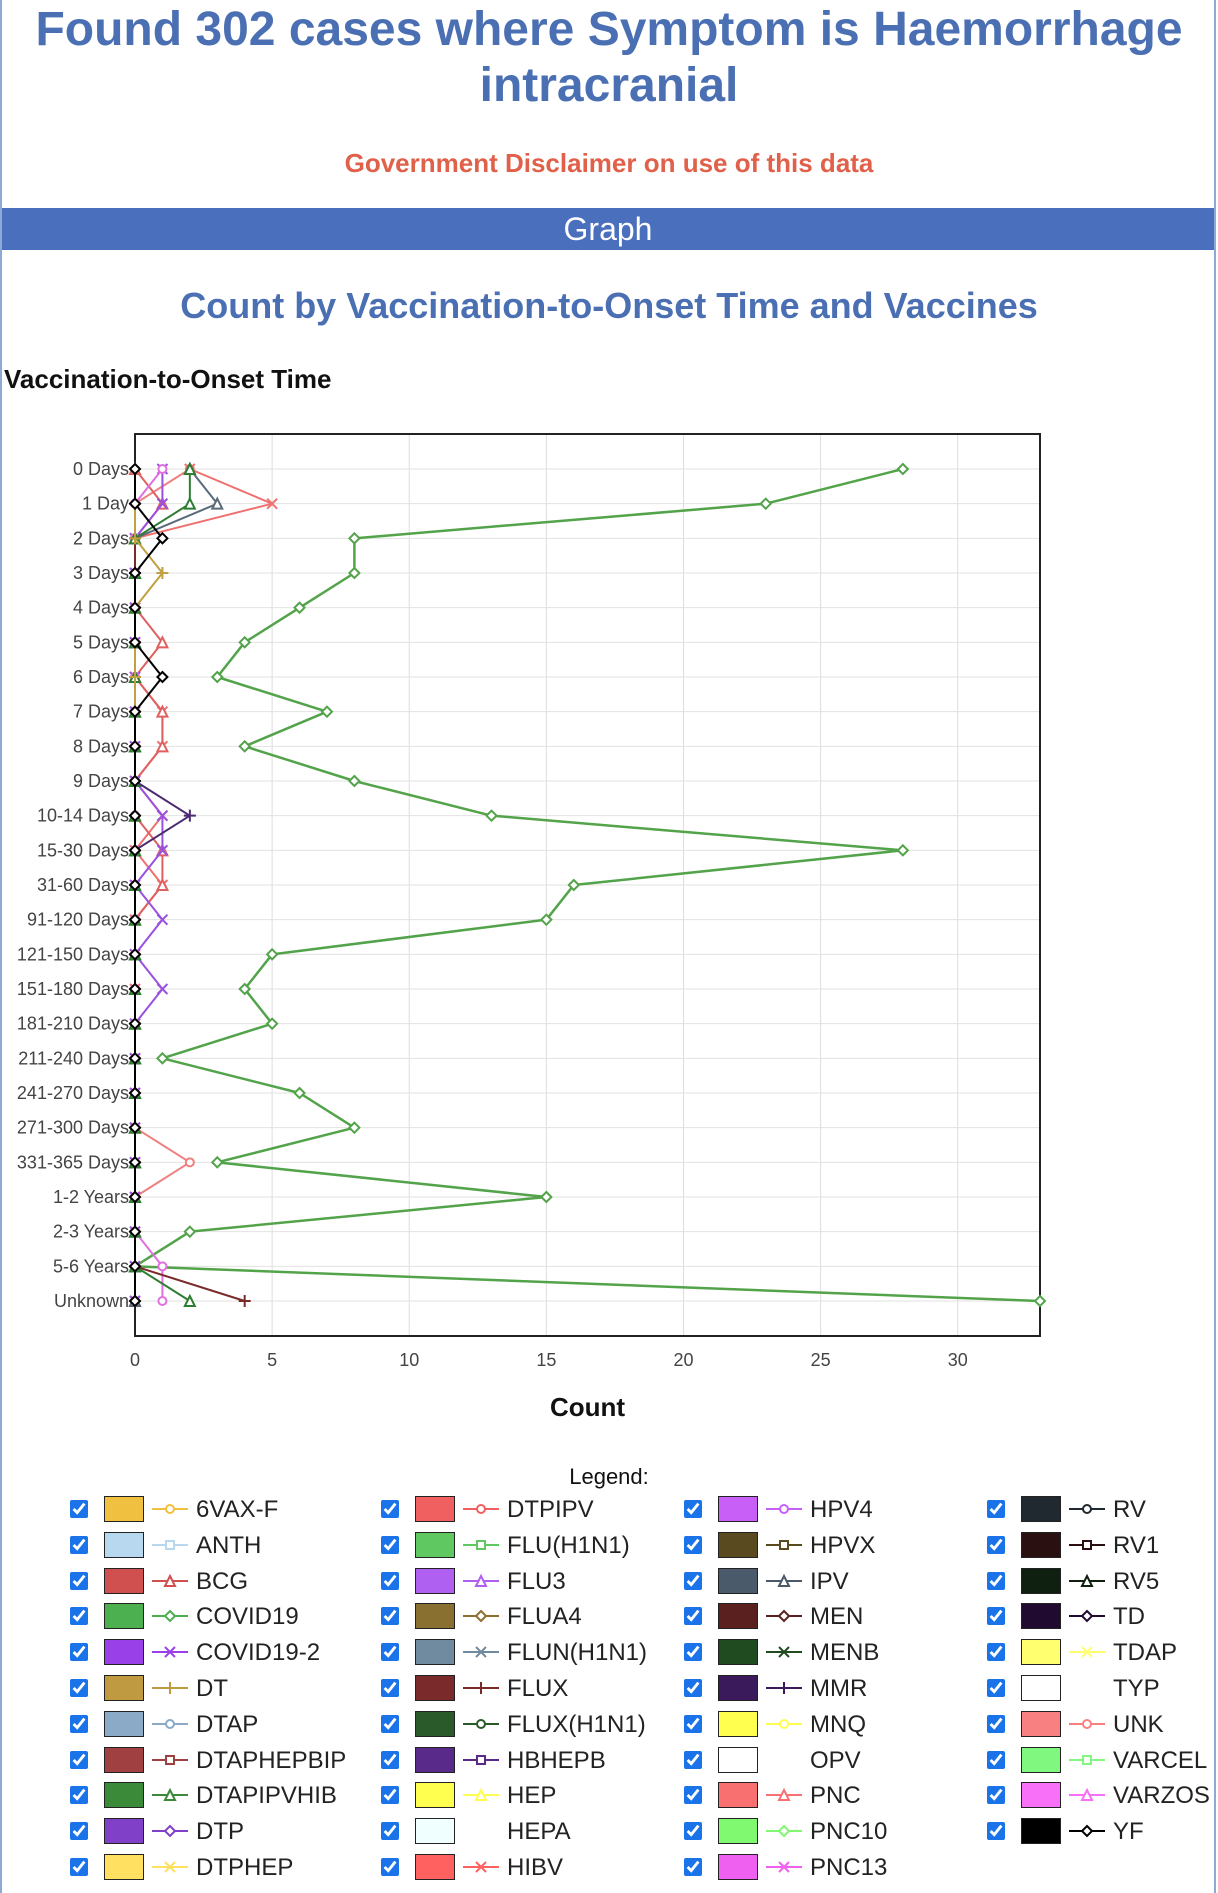 The width and height of the screenshot is (1218, 1893). What do you see at coordinates (834, 1763) in the screenshot?
I see `legend-item: OPV` at bounding box center [834, 1763].